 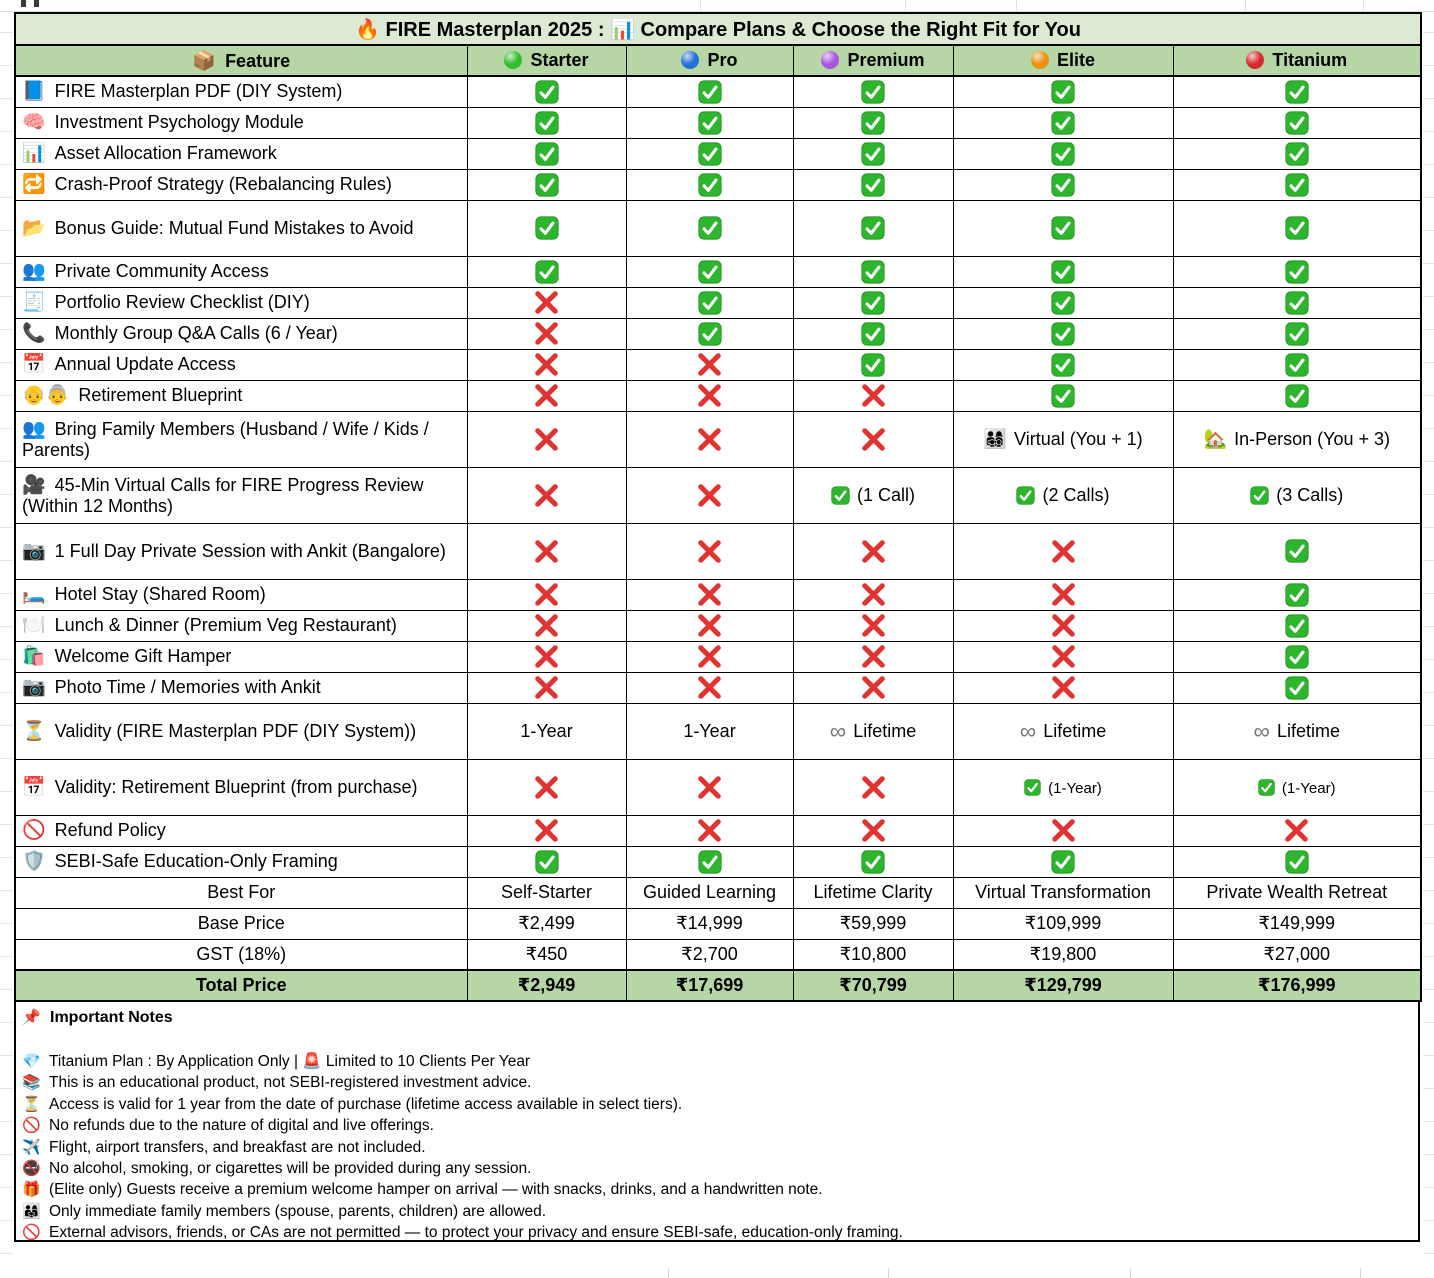 I want to click on feature-label: Welcome Gift Hamper, so click(x=143, y=656).